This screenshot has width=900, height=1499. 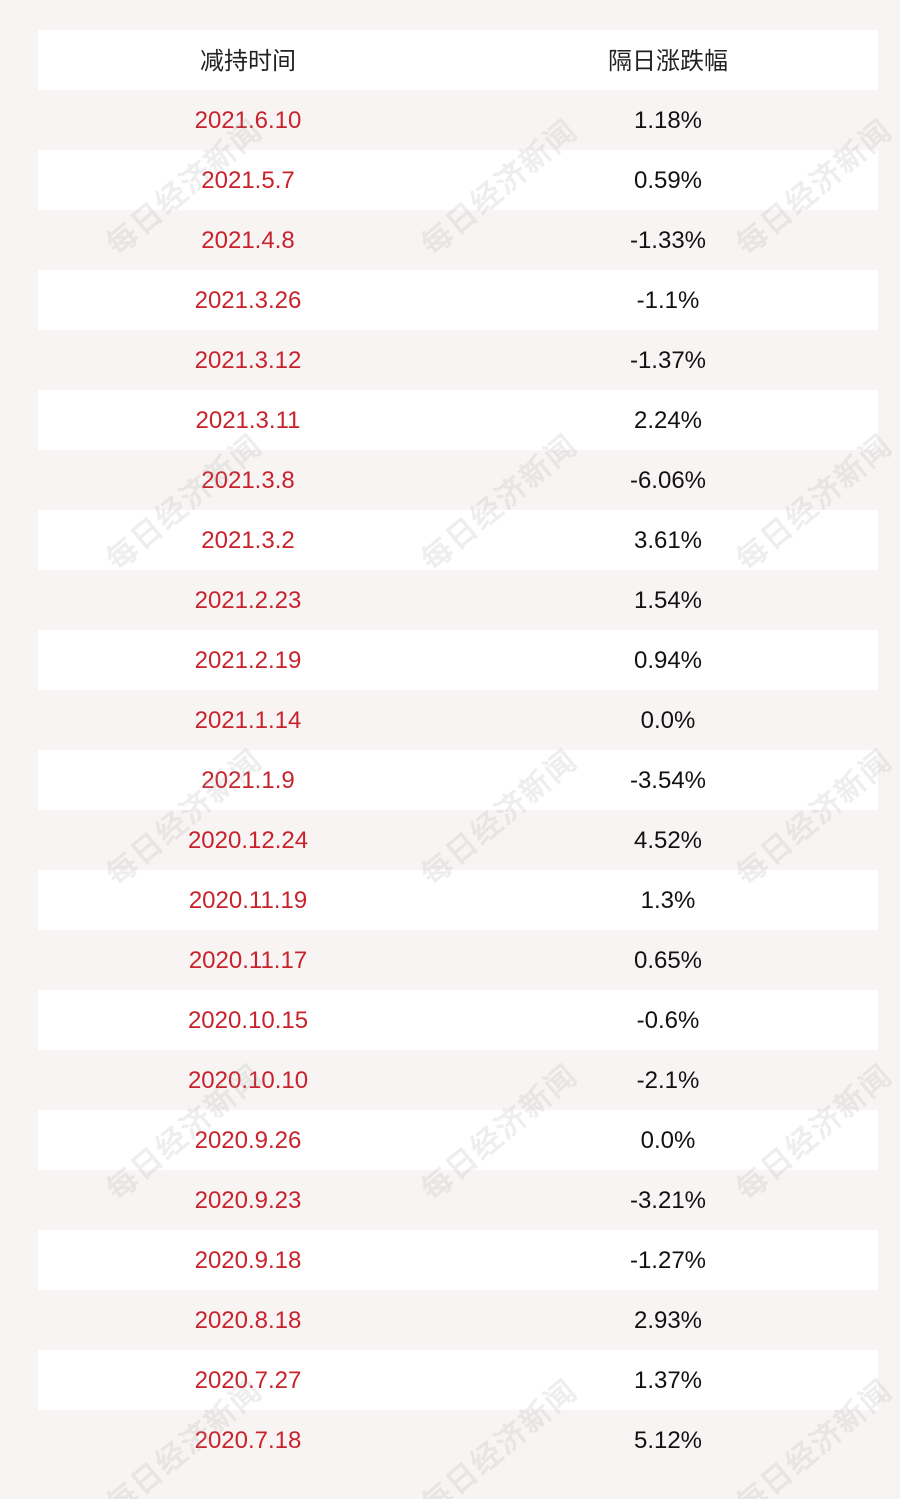 What do you see at coordinates (248, 540) in the screenshot?
I see `date-cell: 2021.3.2` at bounding box center [248, 540].